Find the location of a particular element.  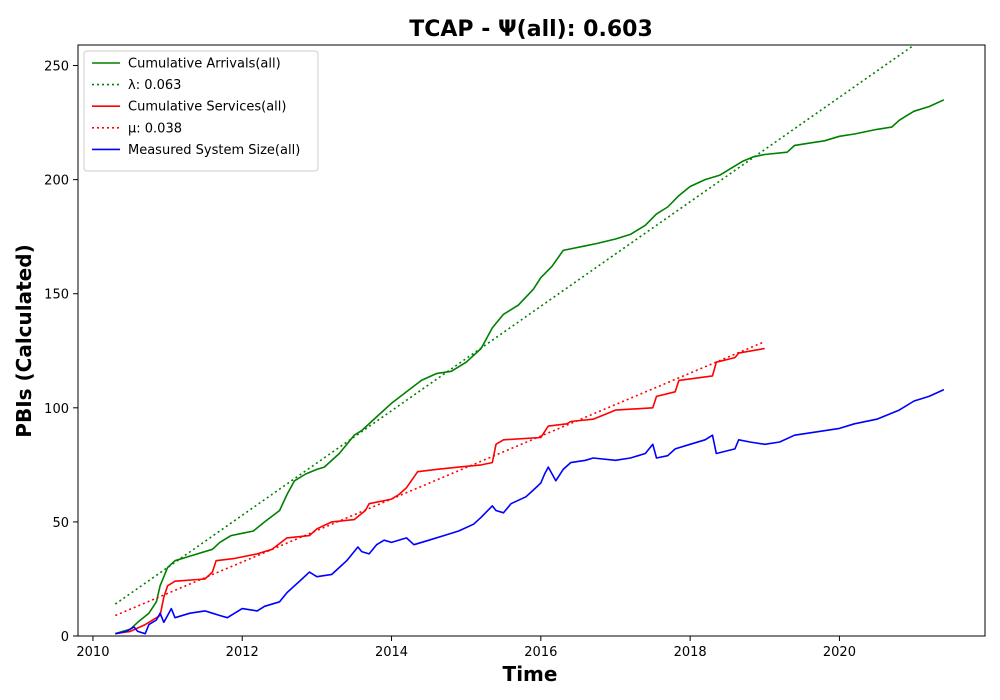

x-tick-label: 2012 is located at coordinates (242, 652).